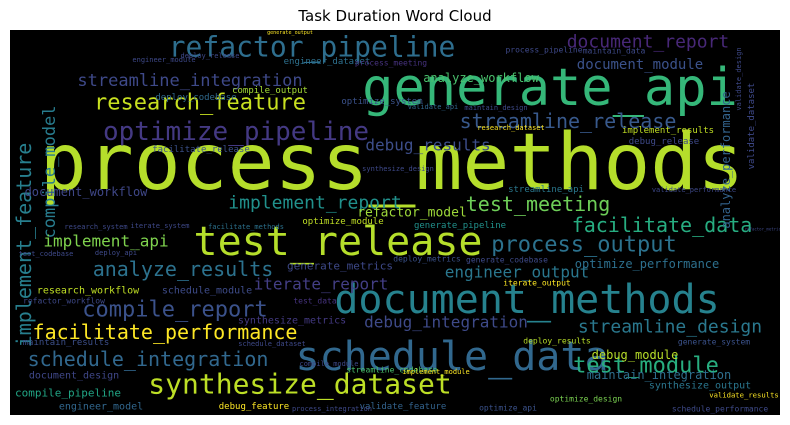 This screenshot has width=790, height=425. I want to click on word-refactor-pipeline: refactor_pipeline, so click(312, 48).